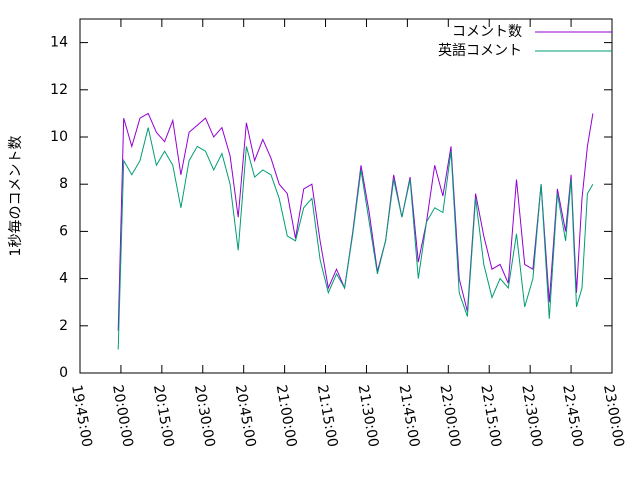 This screenshot has width=640, height=480. I want to click on x-tick-label: 20:45:00, so click(245, 416).